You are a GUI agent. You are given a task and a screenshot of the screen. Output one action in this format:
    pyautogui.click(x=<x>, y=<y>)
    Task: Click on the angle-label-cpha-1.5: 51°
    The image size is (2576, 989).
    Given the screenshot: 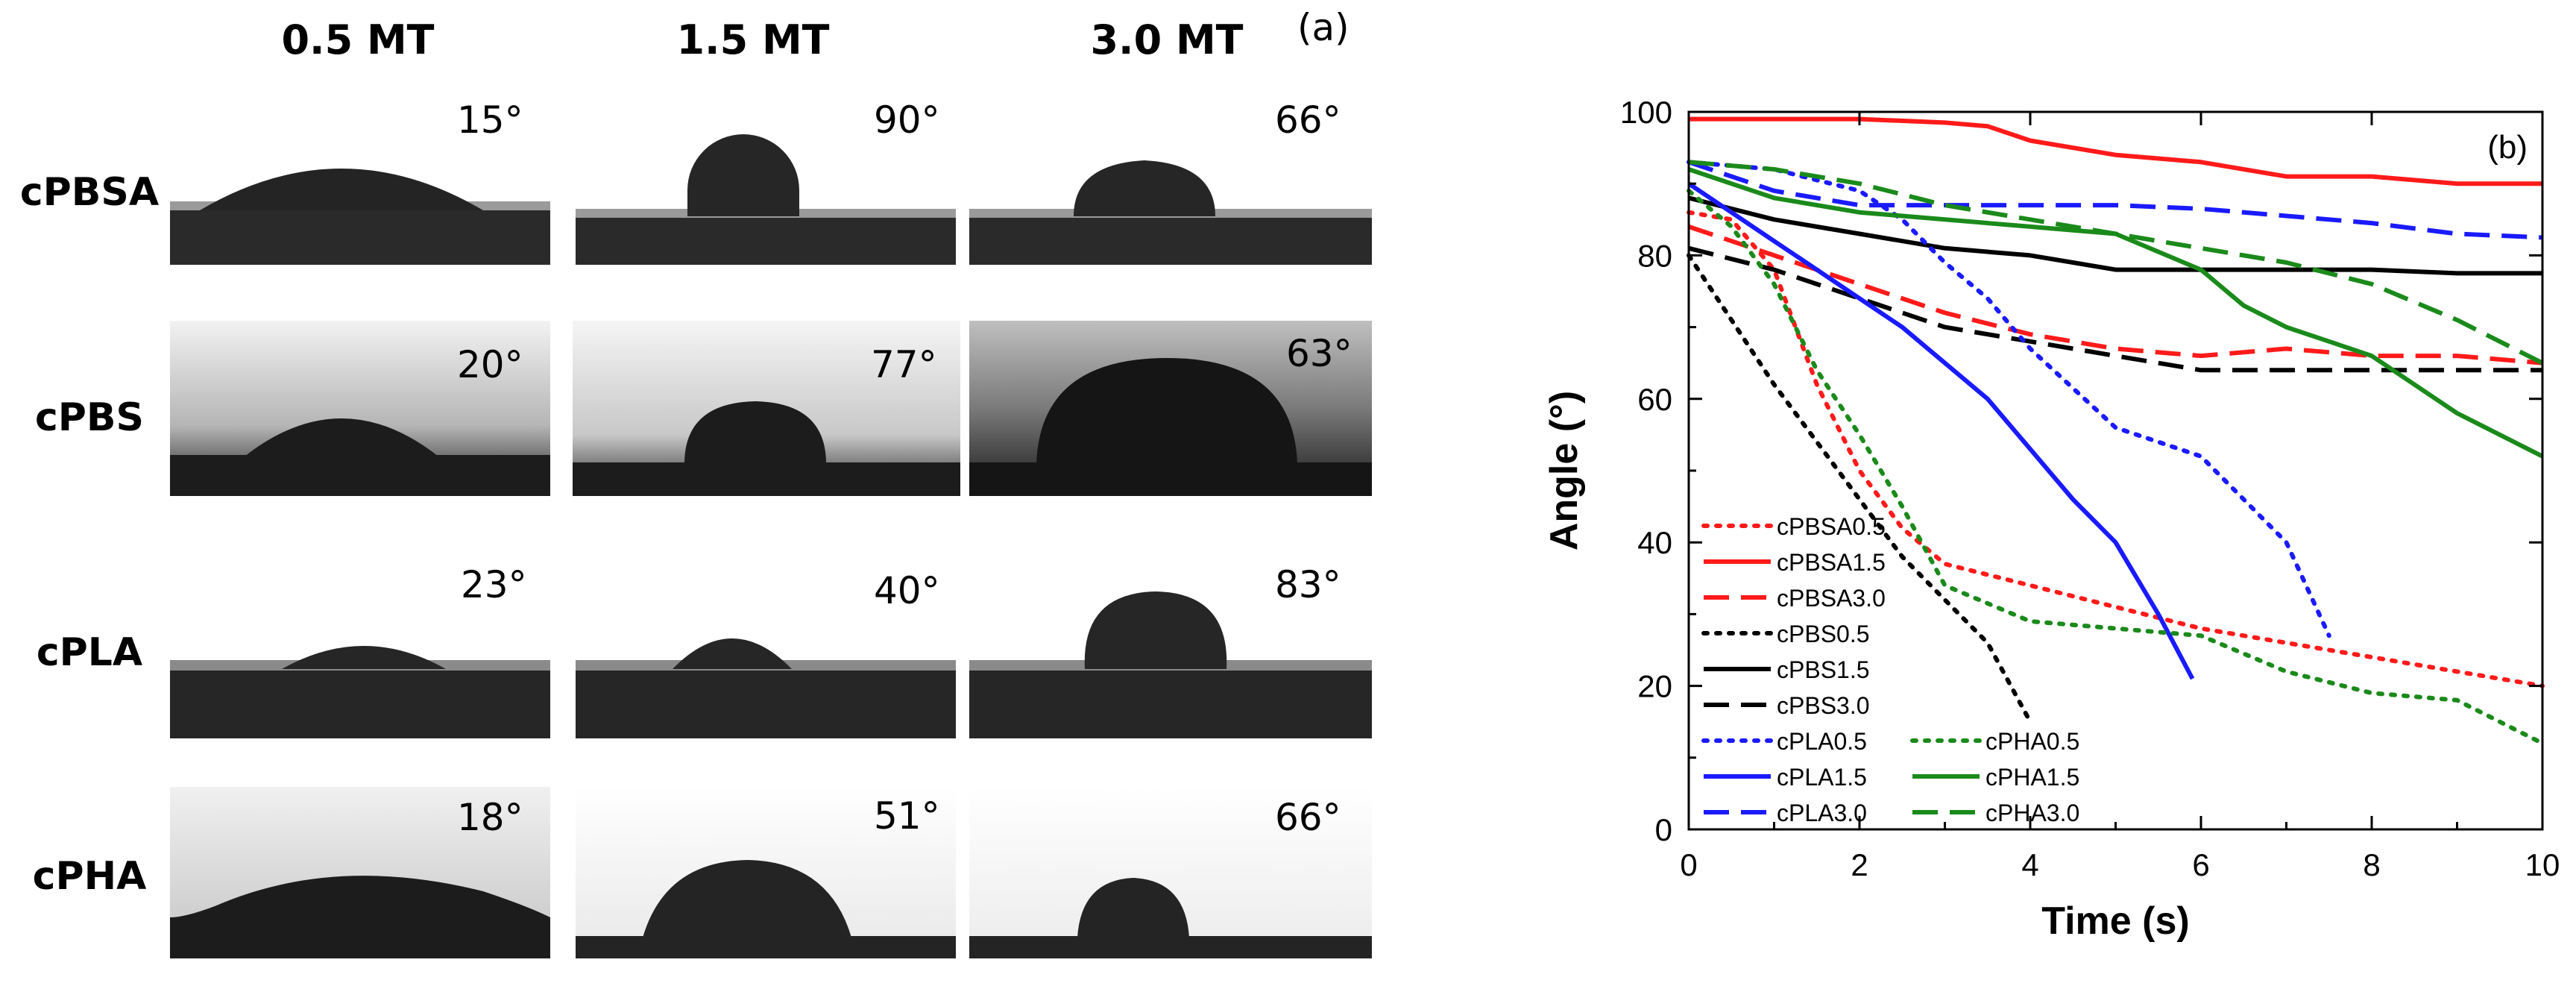 What is the action you would take?
    pyautogui.click(x=907, y=816)
    